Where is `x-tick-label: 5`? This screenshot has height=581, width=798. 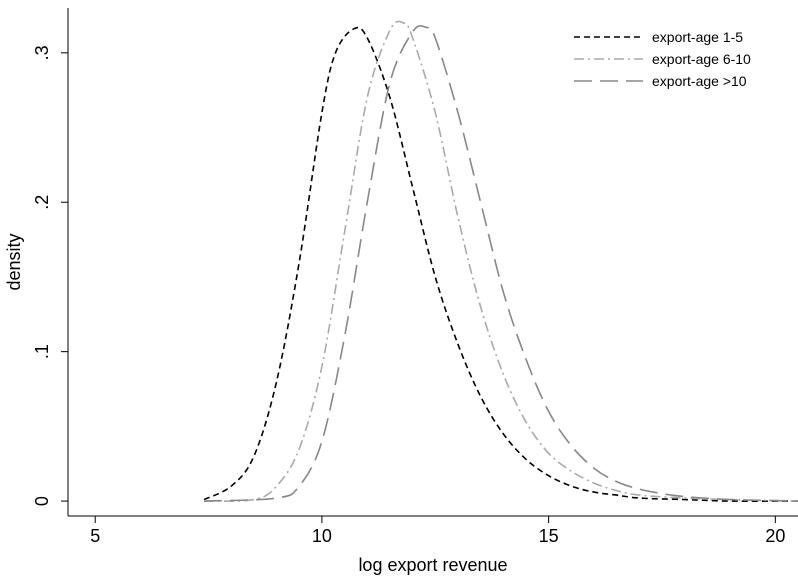 x-tick-label: 5 is located at coordinates (95, 536).